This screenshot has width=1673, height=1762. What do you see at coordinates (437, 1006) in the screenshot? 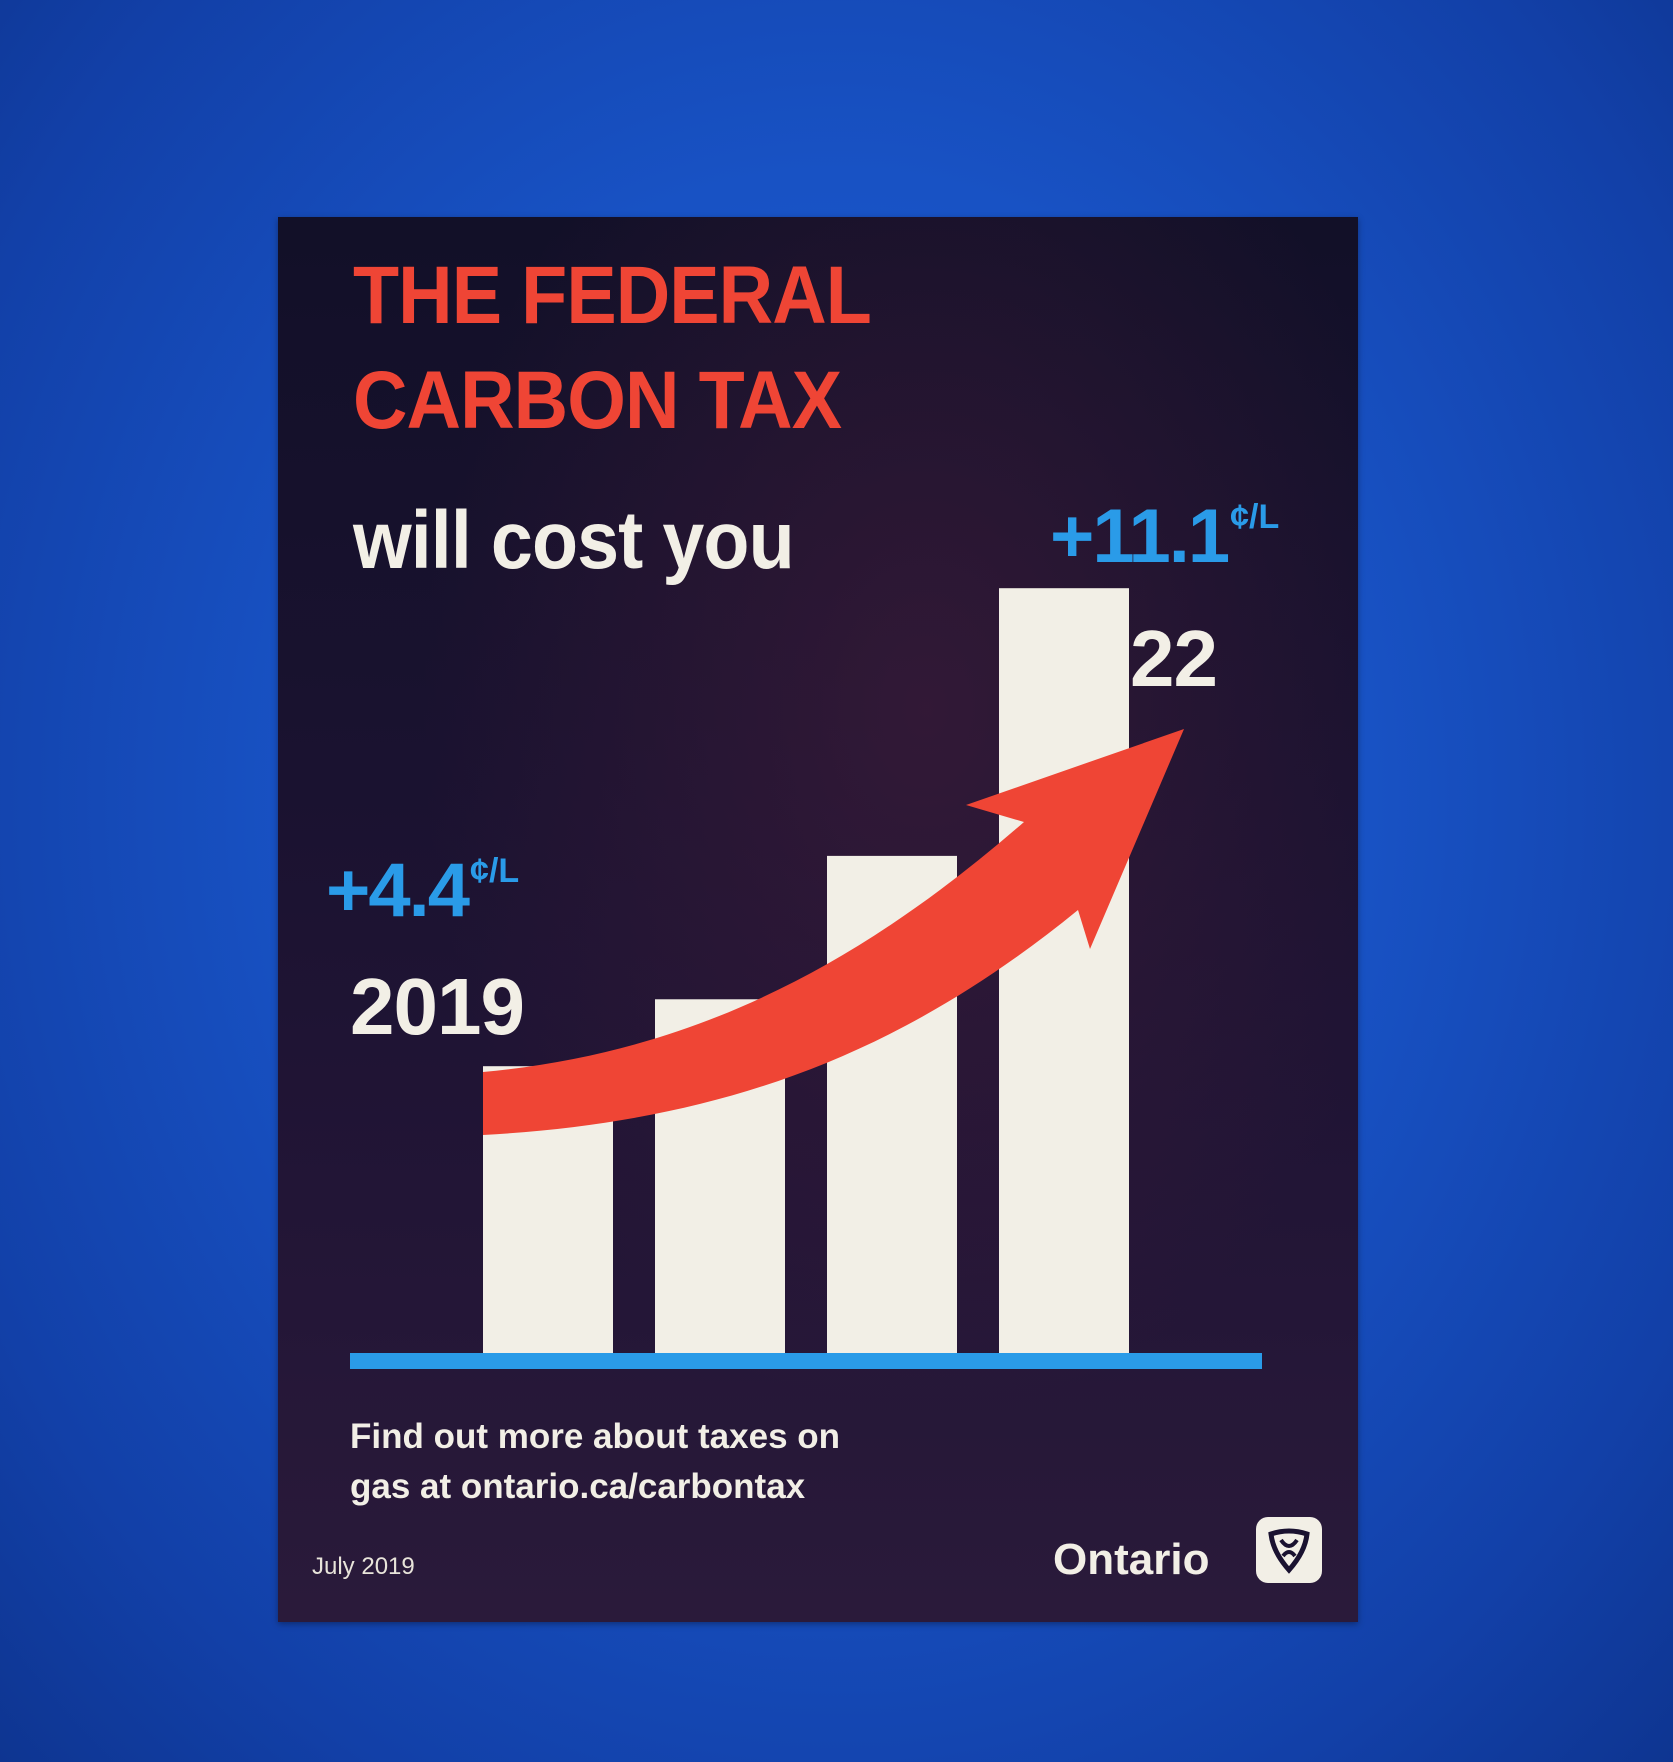
I see `start-year: 2019` at bounding box center [437, 1006].